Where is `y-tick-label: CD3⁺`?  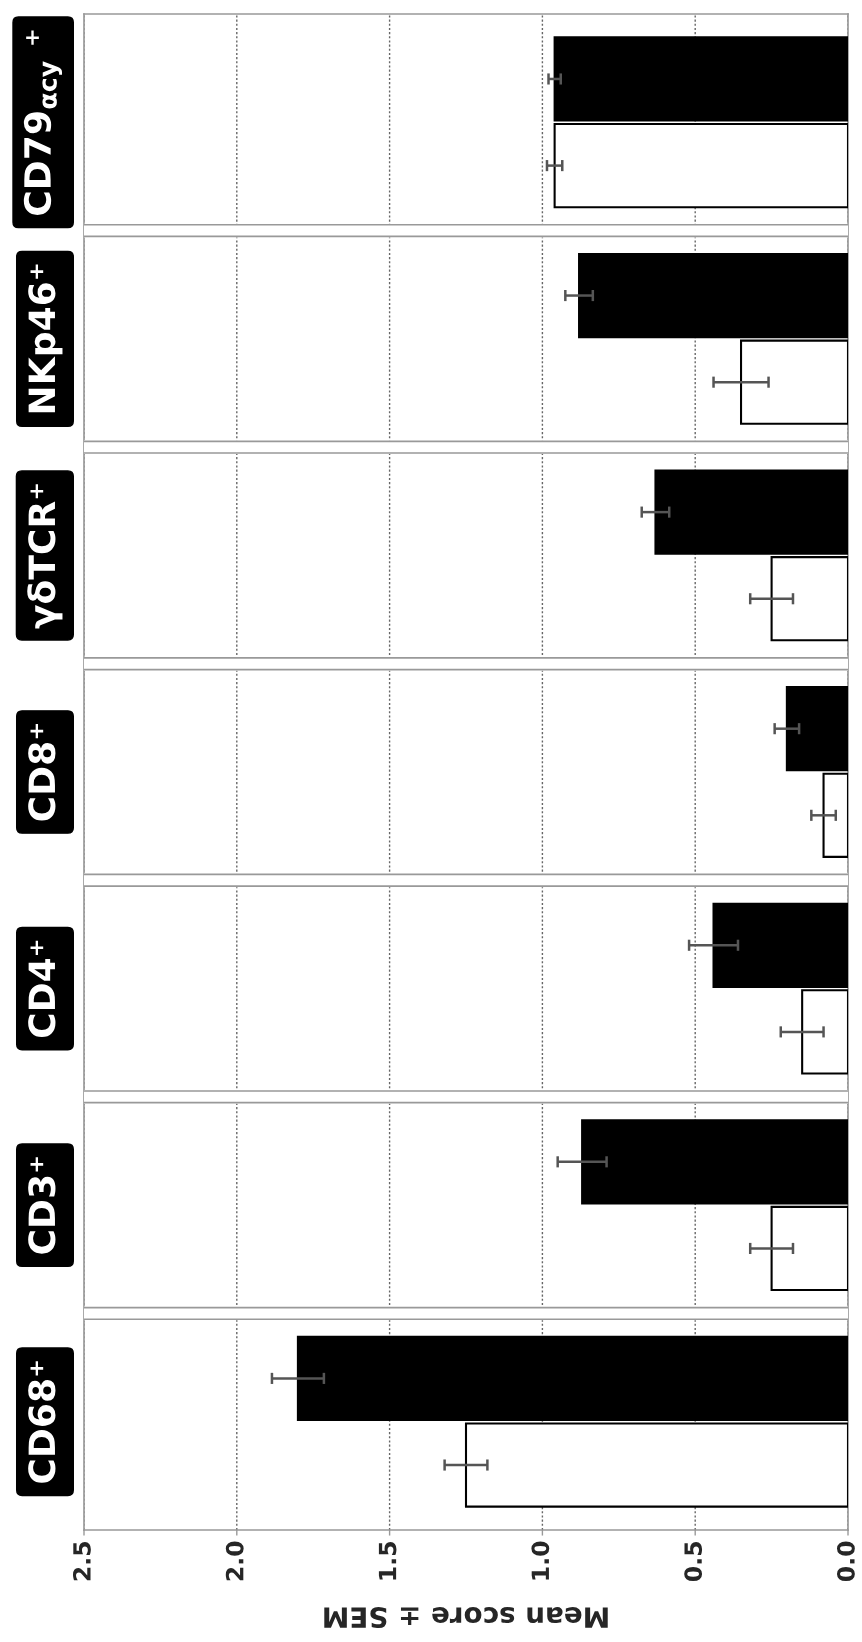 y-tick-label: CD3⁺ is located at coordinates (42, 1205).